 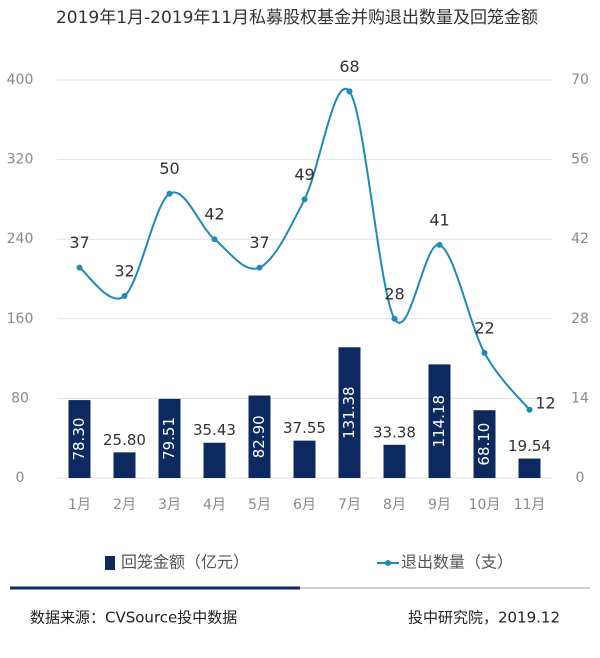 I want to click on bar-value-label: 131.38, so click(x=349, y=412).